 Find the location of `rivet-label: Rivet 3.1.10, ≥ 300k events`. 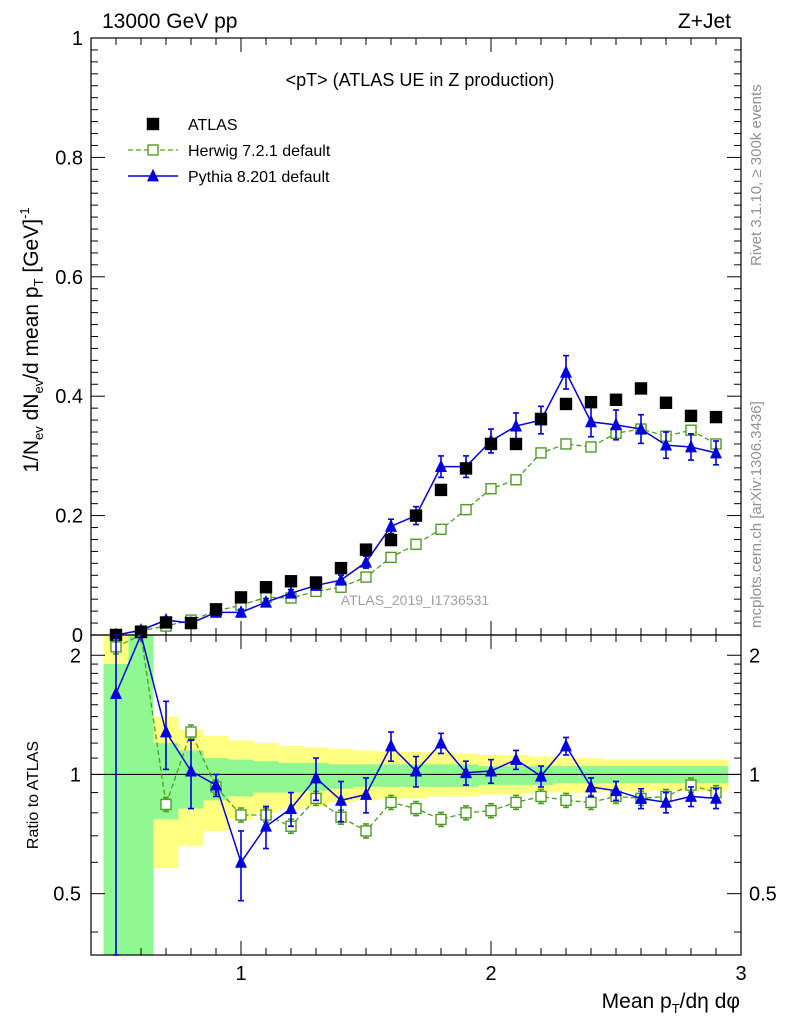

rivet-label: Rivet 3.1.10, ≥ 300k events is located at coordinates (756, 175).